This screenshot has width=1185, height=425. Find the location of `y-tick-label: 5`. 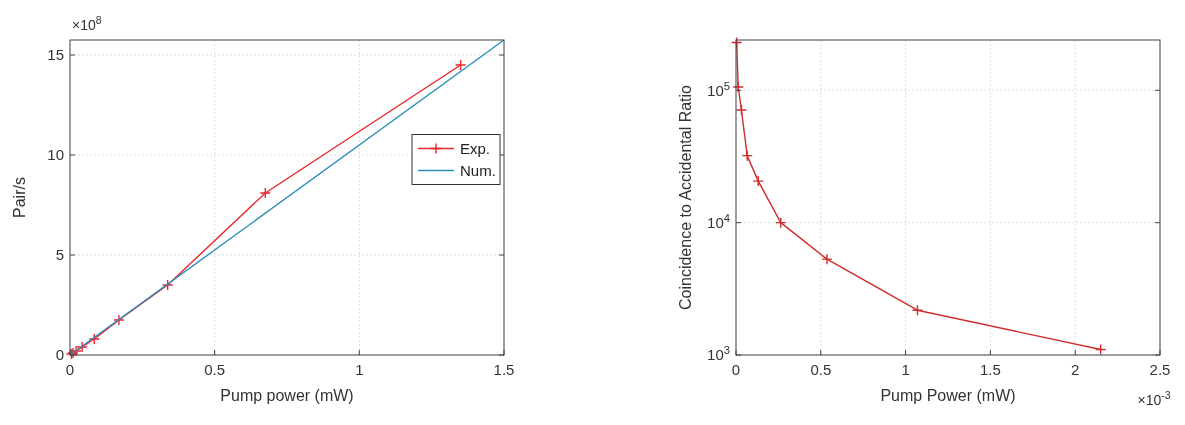

y-tick-label: 5 is located at coordinates (59, 255).